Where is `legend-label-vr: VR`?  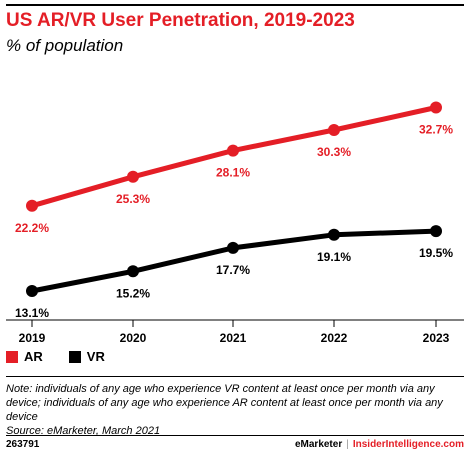
legend-label-vr: VR is located at coordinates (95, 356).